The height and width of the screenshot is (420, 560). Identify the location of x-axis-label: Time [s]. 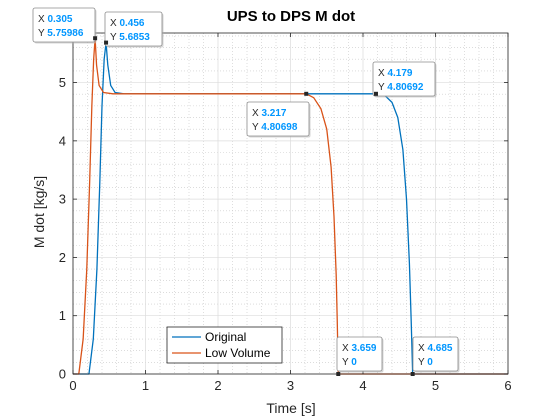
(290, 408).